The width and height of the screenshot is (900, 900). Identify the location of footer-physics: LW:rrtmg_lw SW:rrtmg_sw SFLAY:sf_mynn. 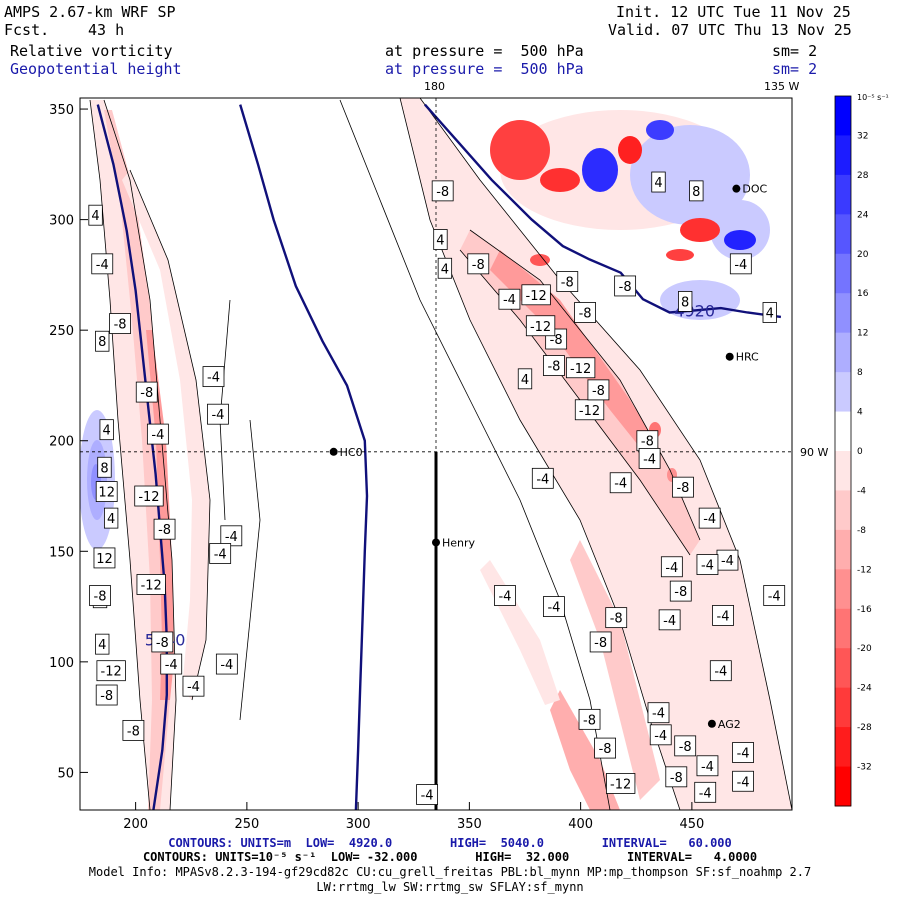
(450, 887).